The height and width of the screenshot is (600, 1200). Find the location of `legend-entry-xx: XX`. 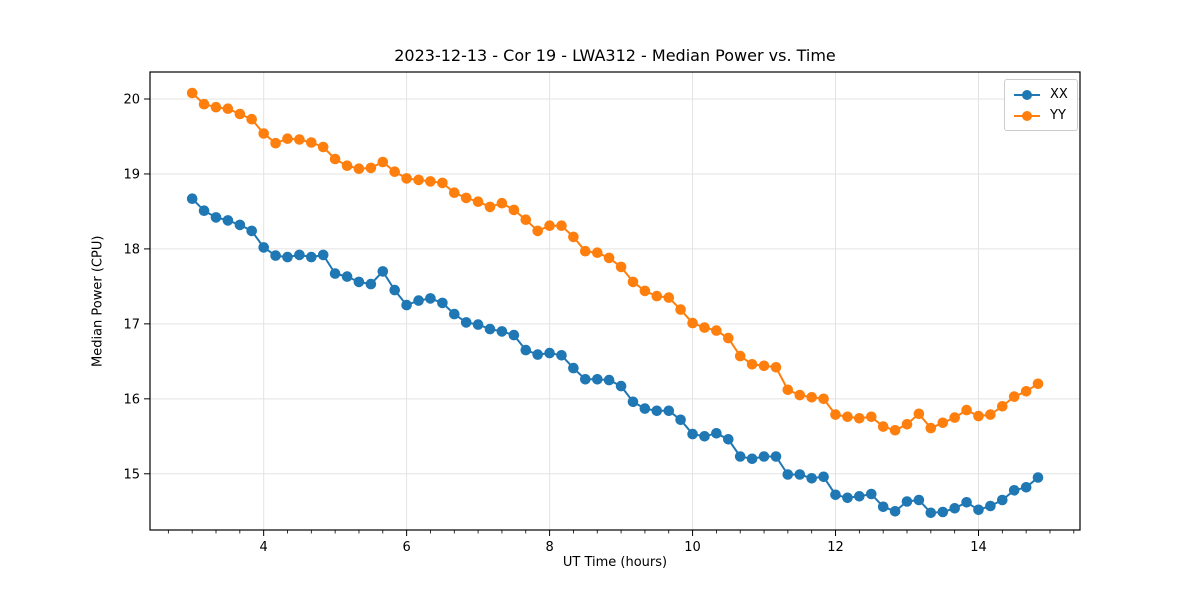

legend-entry-xx: XX is located at coordinates (1040, 94).